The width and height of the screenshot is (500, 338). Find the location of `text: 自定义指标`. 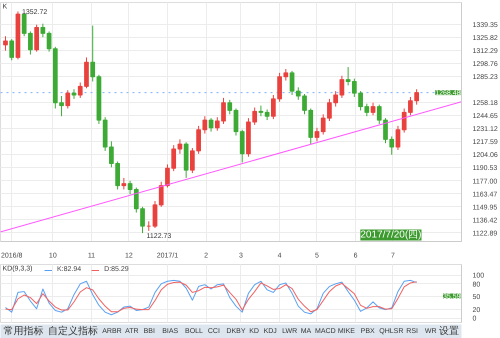

text: 自定义指标 is located at coordinates (73, 331).